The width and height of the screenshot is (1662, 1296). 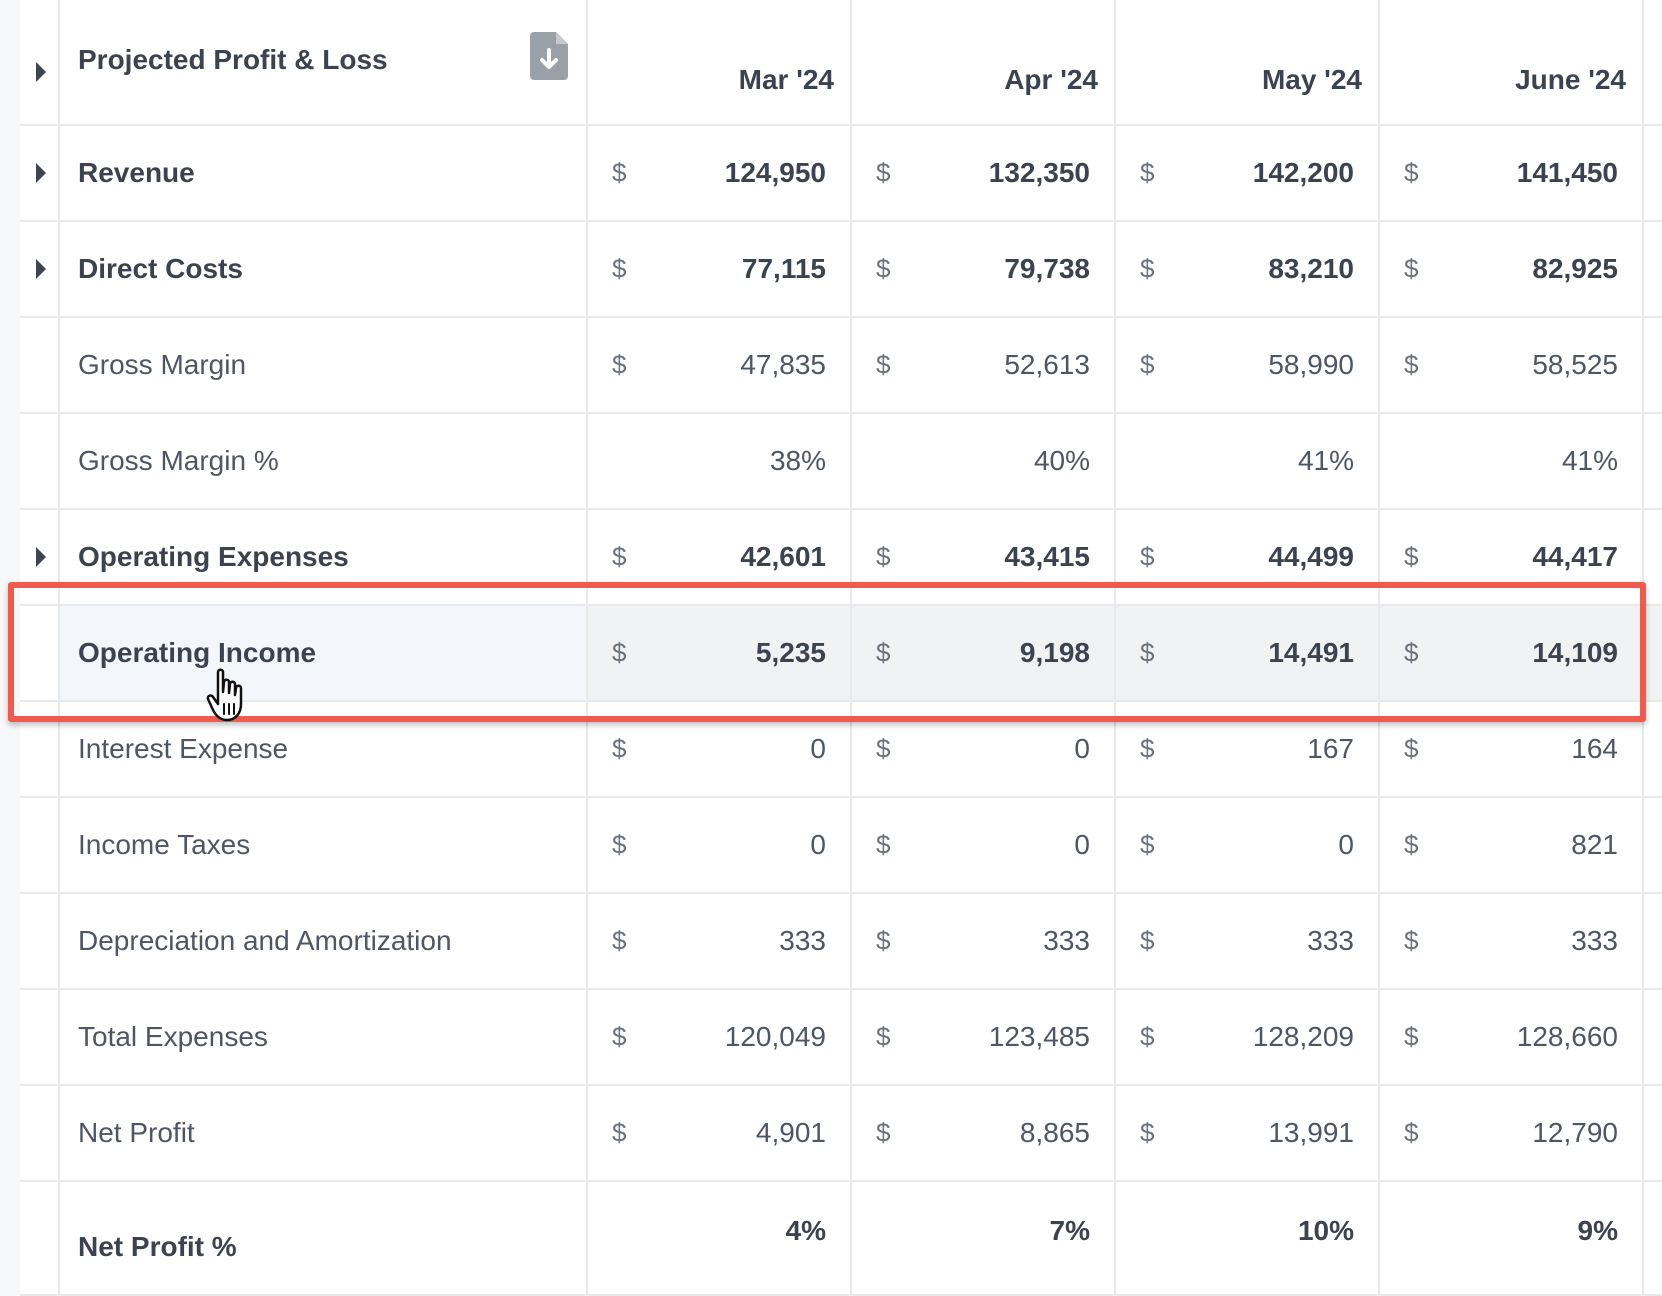 I want to click on row-label-cell: Income Taxes, so click(x=324, y=845).